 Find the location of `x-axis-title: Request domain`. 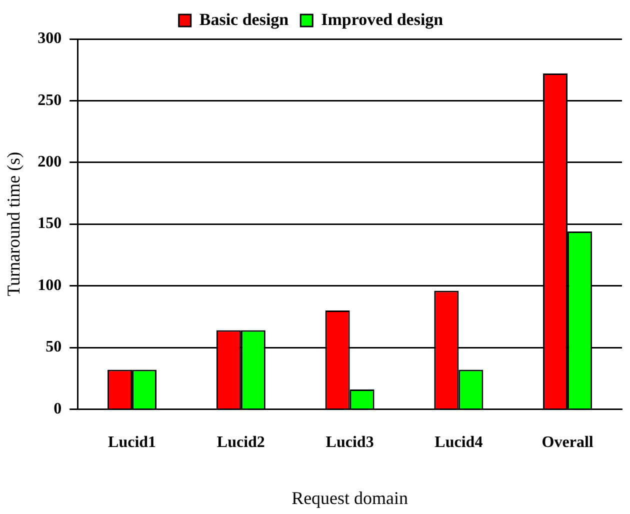

x-axis-title: Request domain is located at coordinates (350, 498).